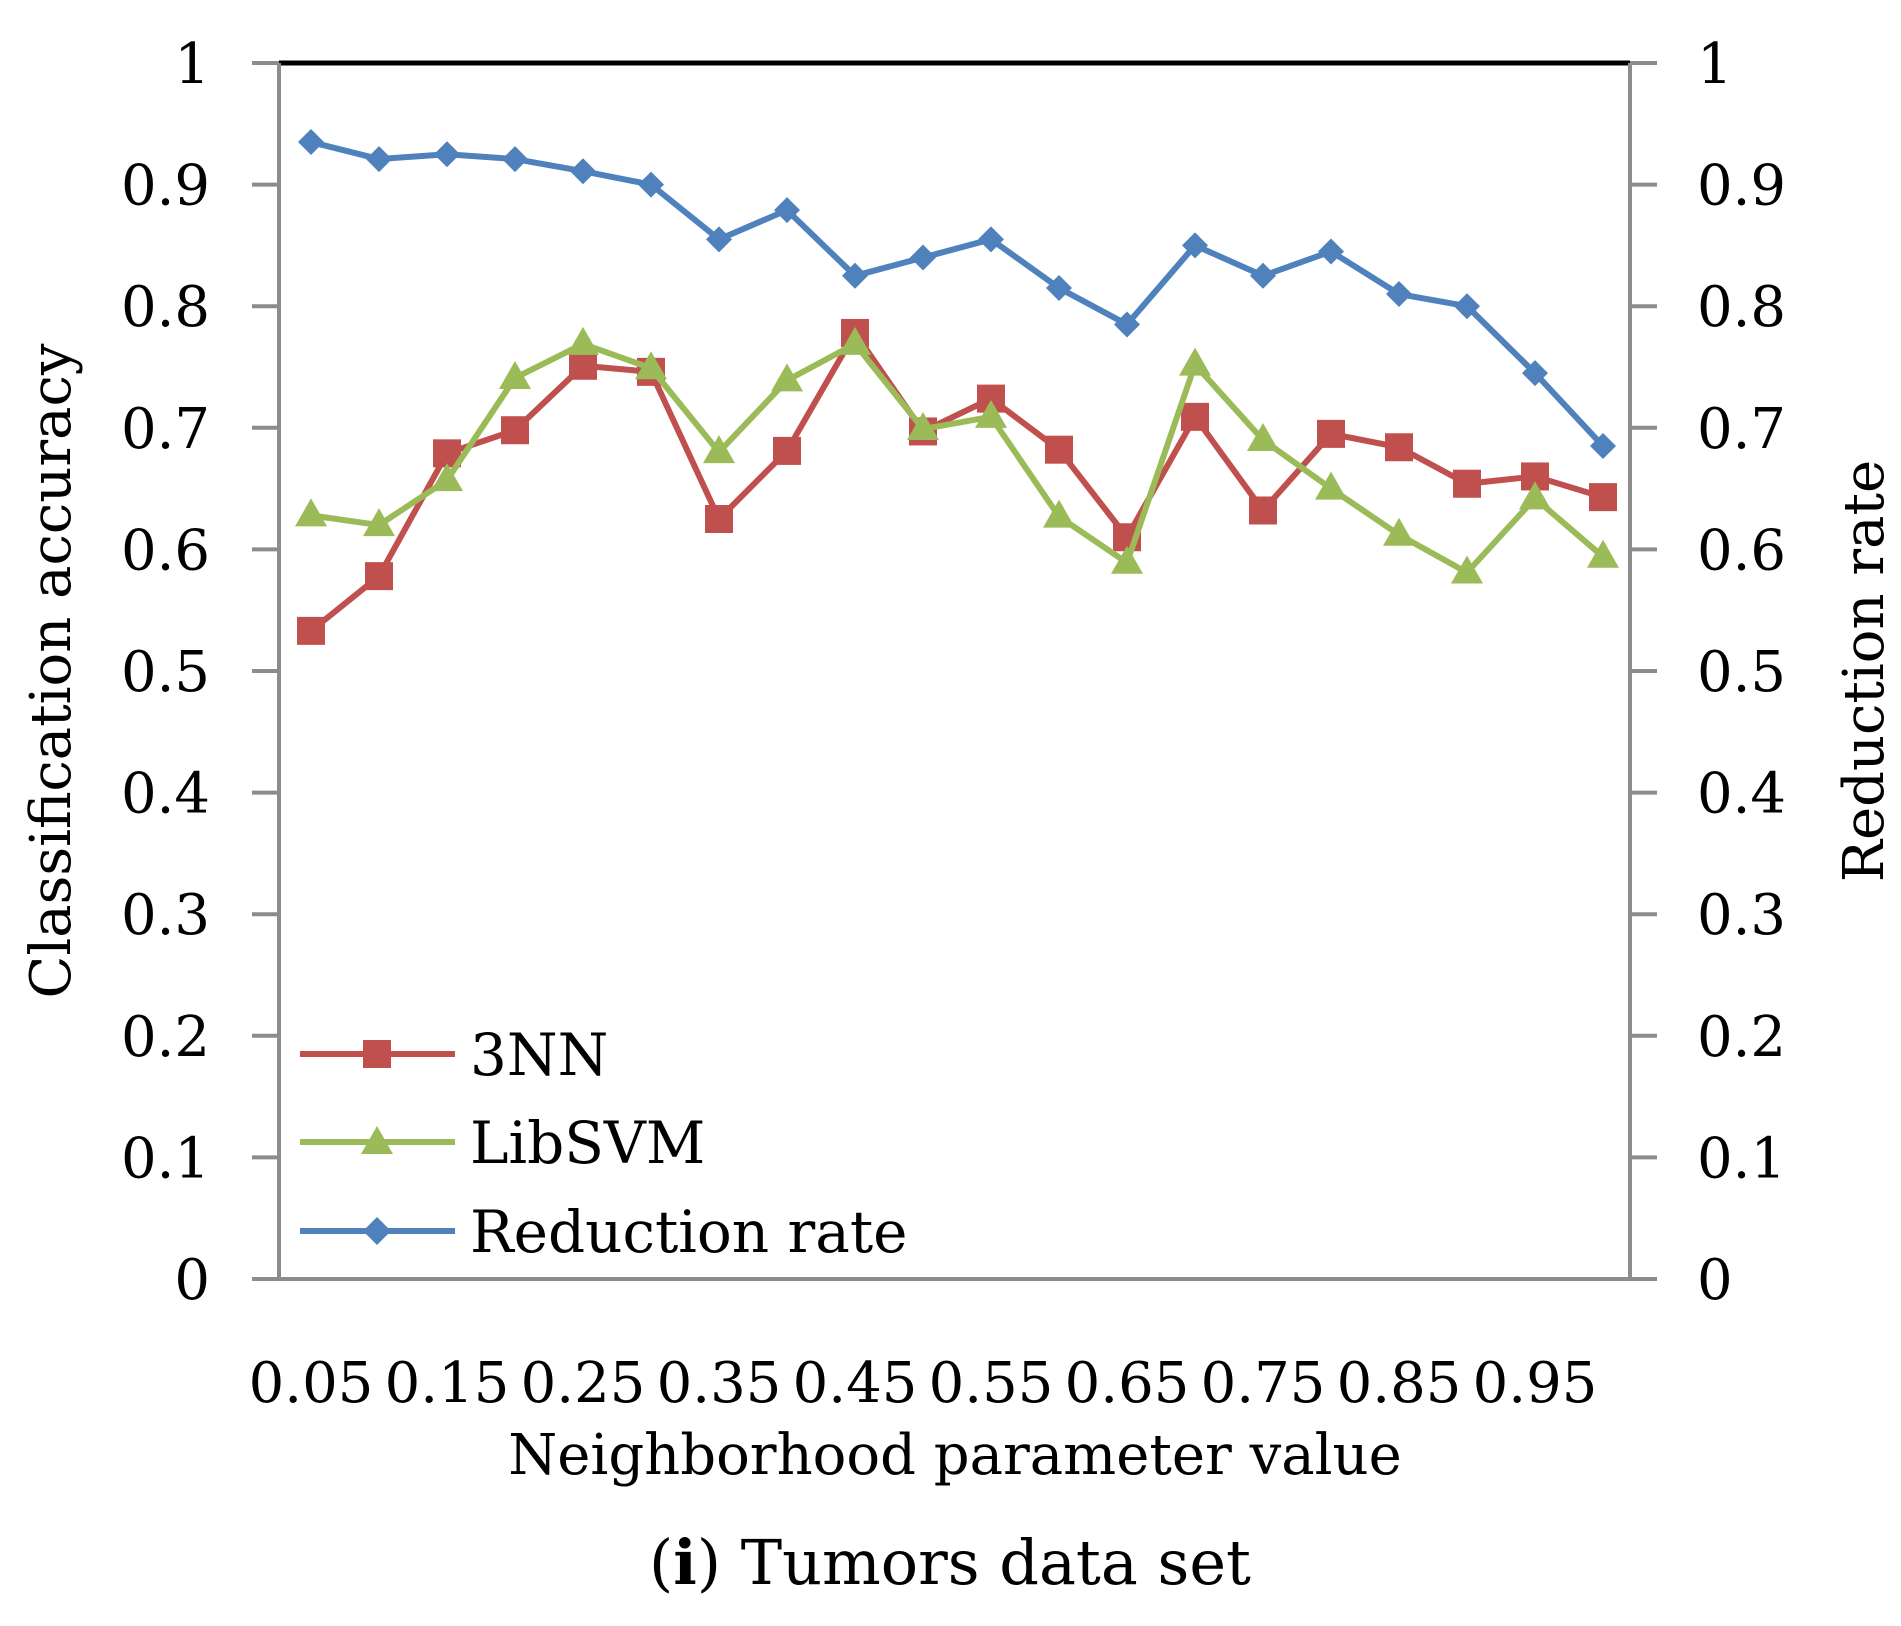  I want to click on x-tick-label: 0.05, so click(311, 1383).